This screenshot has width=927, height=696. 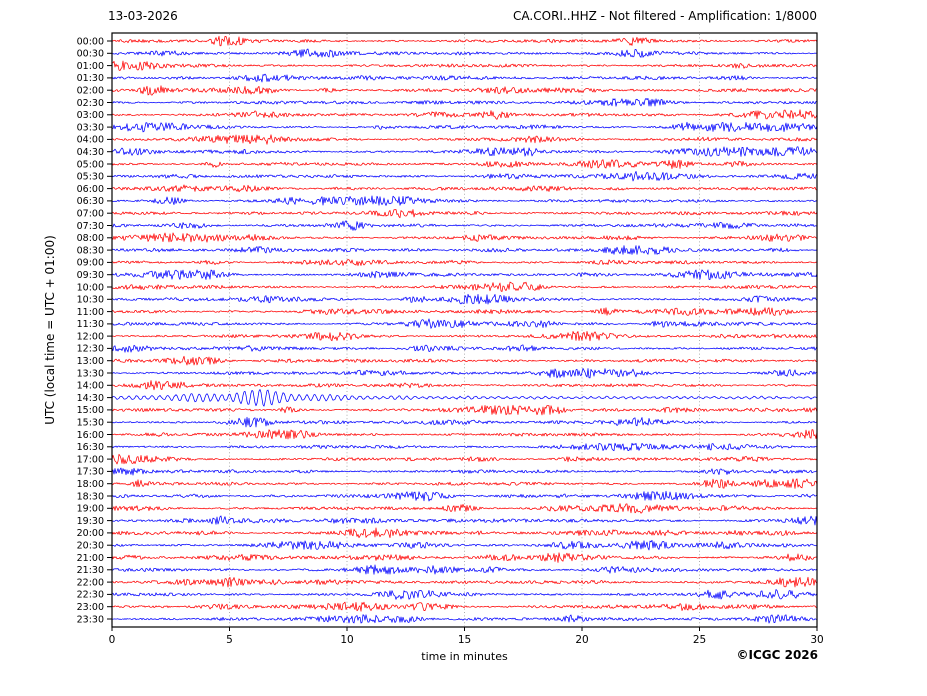 What do you see at coordinates (699, 640) in the screenshot?
I see `x-tick-label: 25` at bounding box center [699, 640].